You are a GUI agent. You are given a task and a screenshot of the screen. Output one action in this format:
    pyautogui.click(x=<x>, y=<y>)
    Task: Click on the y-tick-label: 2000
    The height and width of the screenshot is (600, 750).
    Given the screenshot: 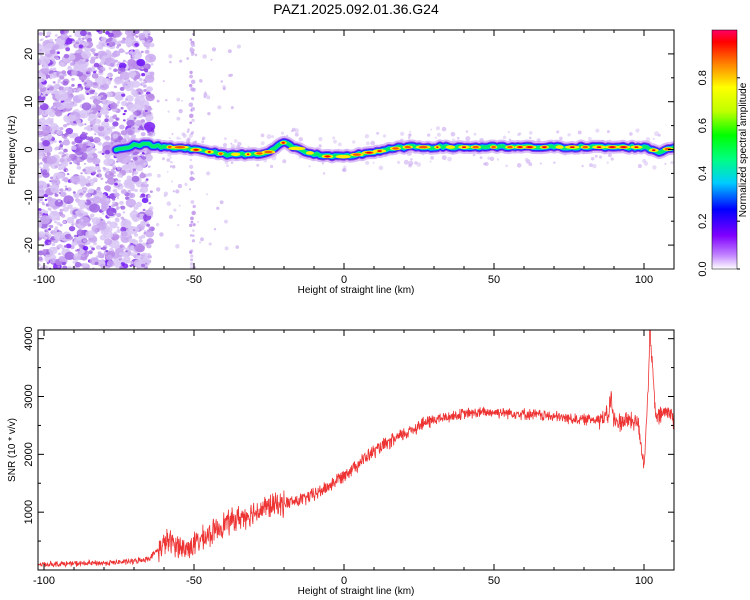 What is the action you would take?
    pyautogui.click(x=29, y=454)
    